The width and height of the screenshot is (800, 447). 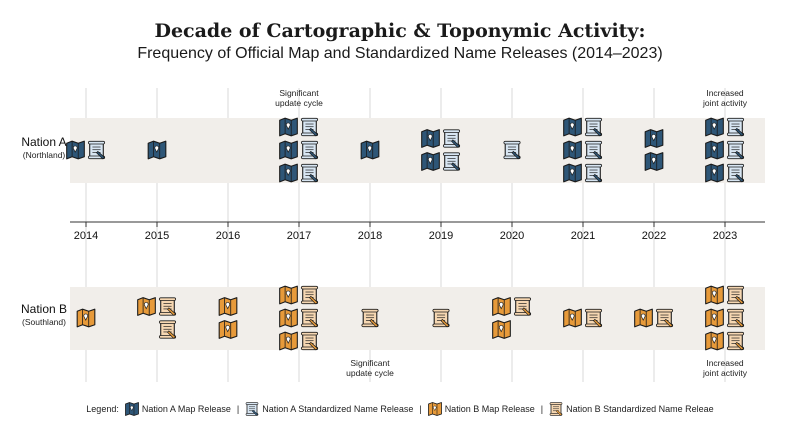 What do you see at coordinates (43, 142) in the screenshot?
I see `series-label: Nation A` at bounding box center [43, 142].